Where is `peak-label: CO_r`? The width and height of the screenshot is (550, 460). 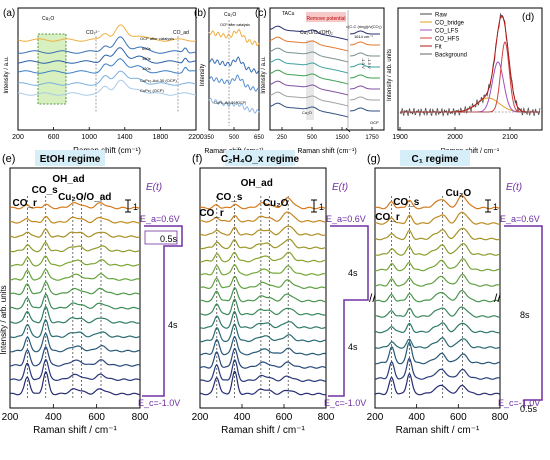
peak-label: CO_r is located at coordinates (211, 213).